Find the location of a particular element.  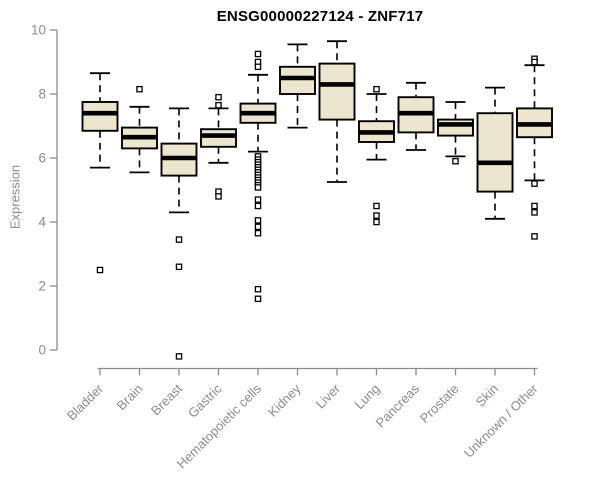

x-tick-label: Pancreas is located at coordinates (398, 406).